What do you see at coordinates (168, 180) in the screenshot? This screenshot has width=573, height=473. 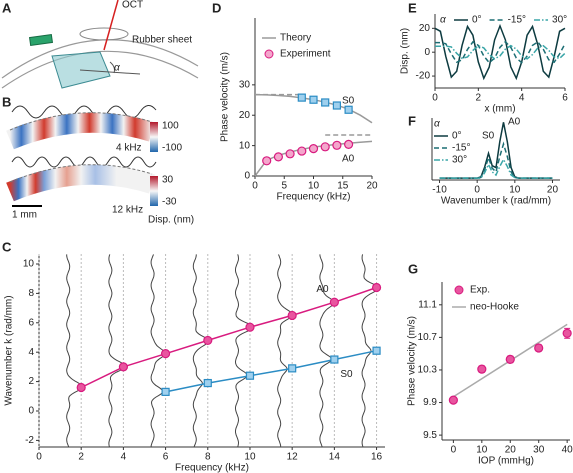 I see `colorbar-max: 30` at bounding box center [168, 180].